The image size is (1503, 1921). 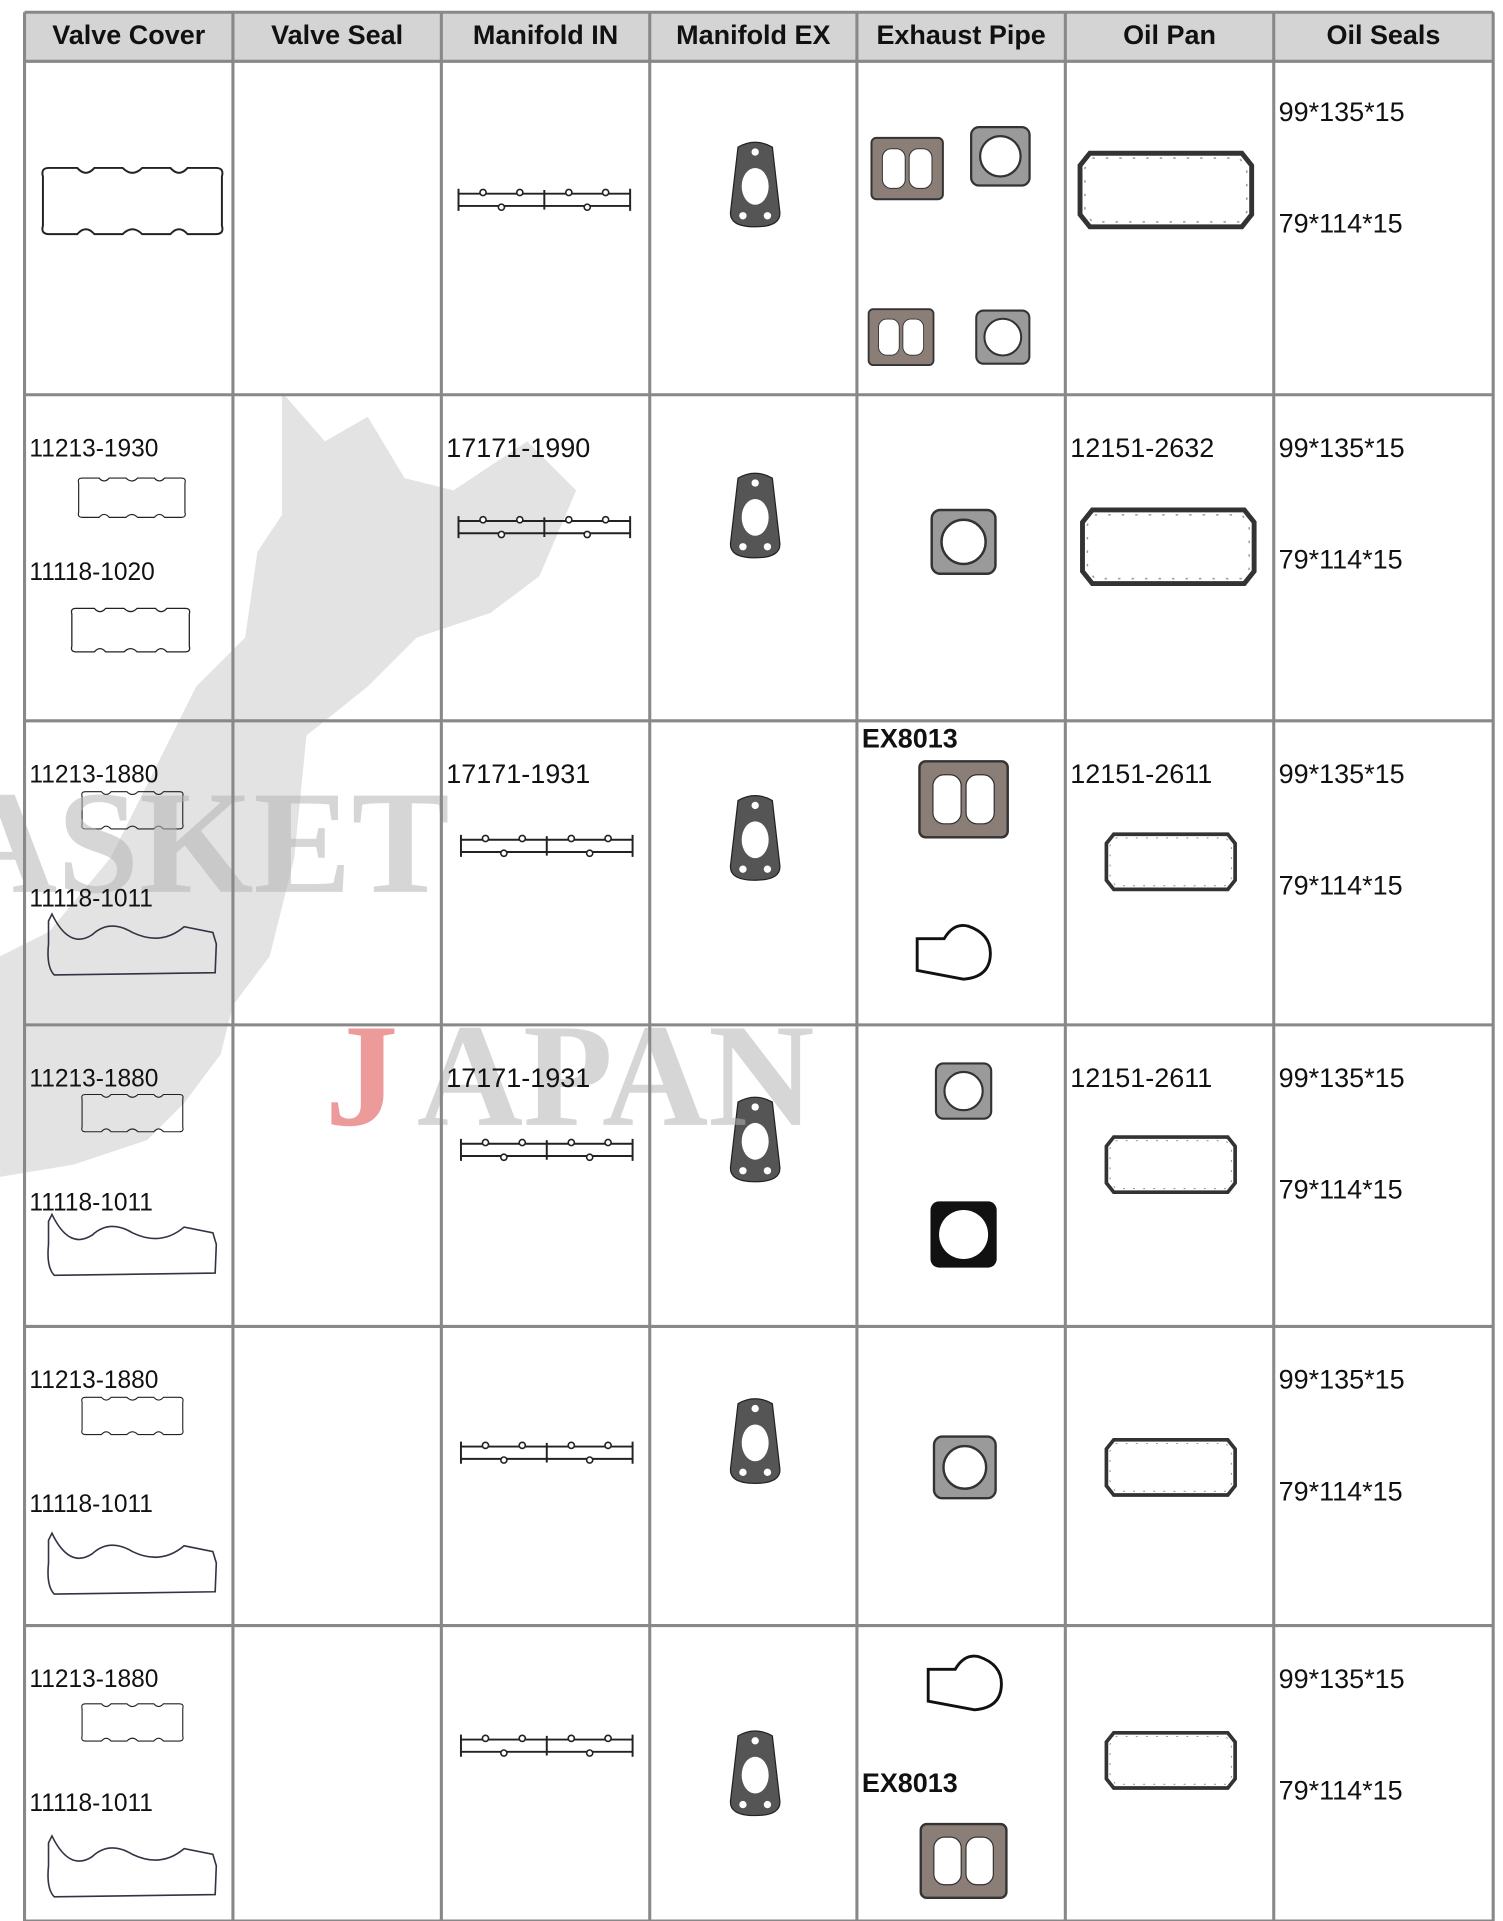 I want to click on watermark-text: APAN, so click(x=616, y=1075).